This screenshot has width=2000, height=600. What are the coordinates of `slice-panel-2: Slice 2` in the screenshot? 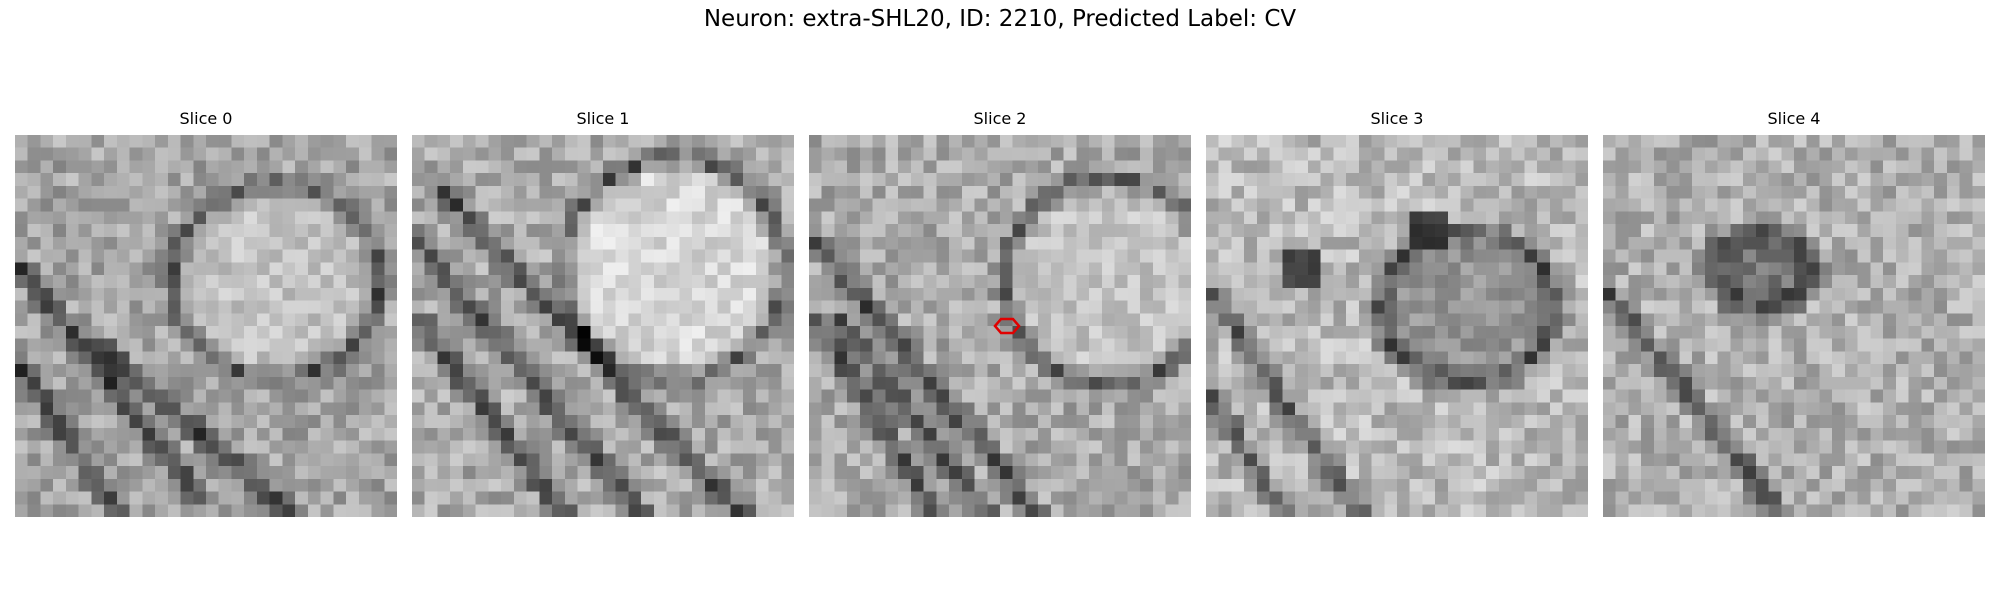 It's located at (1000, 314).